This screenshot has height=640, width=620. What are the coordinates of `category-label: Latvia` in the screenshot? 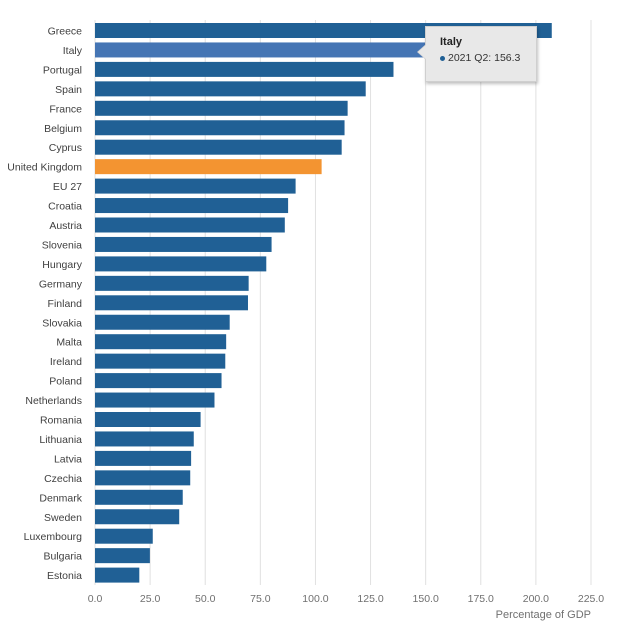 It's located at (68, 459).